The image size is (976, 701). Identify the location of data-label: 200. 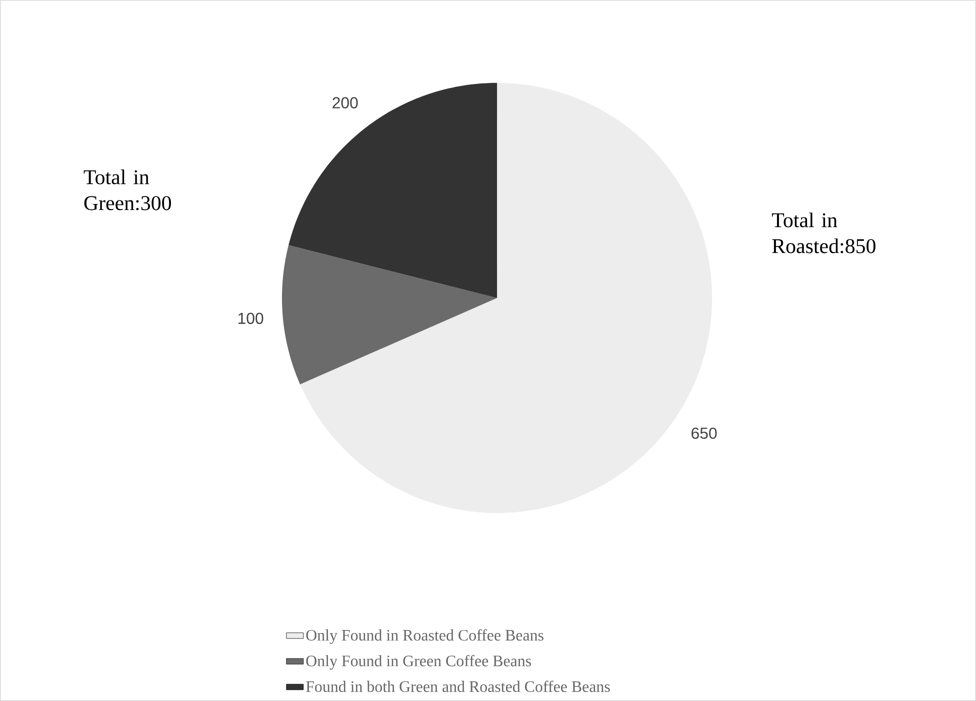
(345, 102).